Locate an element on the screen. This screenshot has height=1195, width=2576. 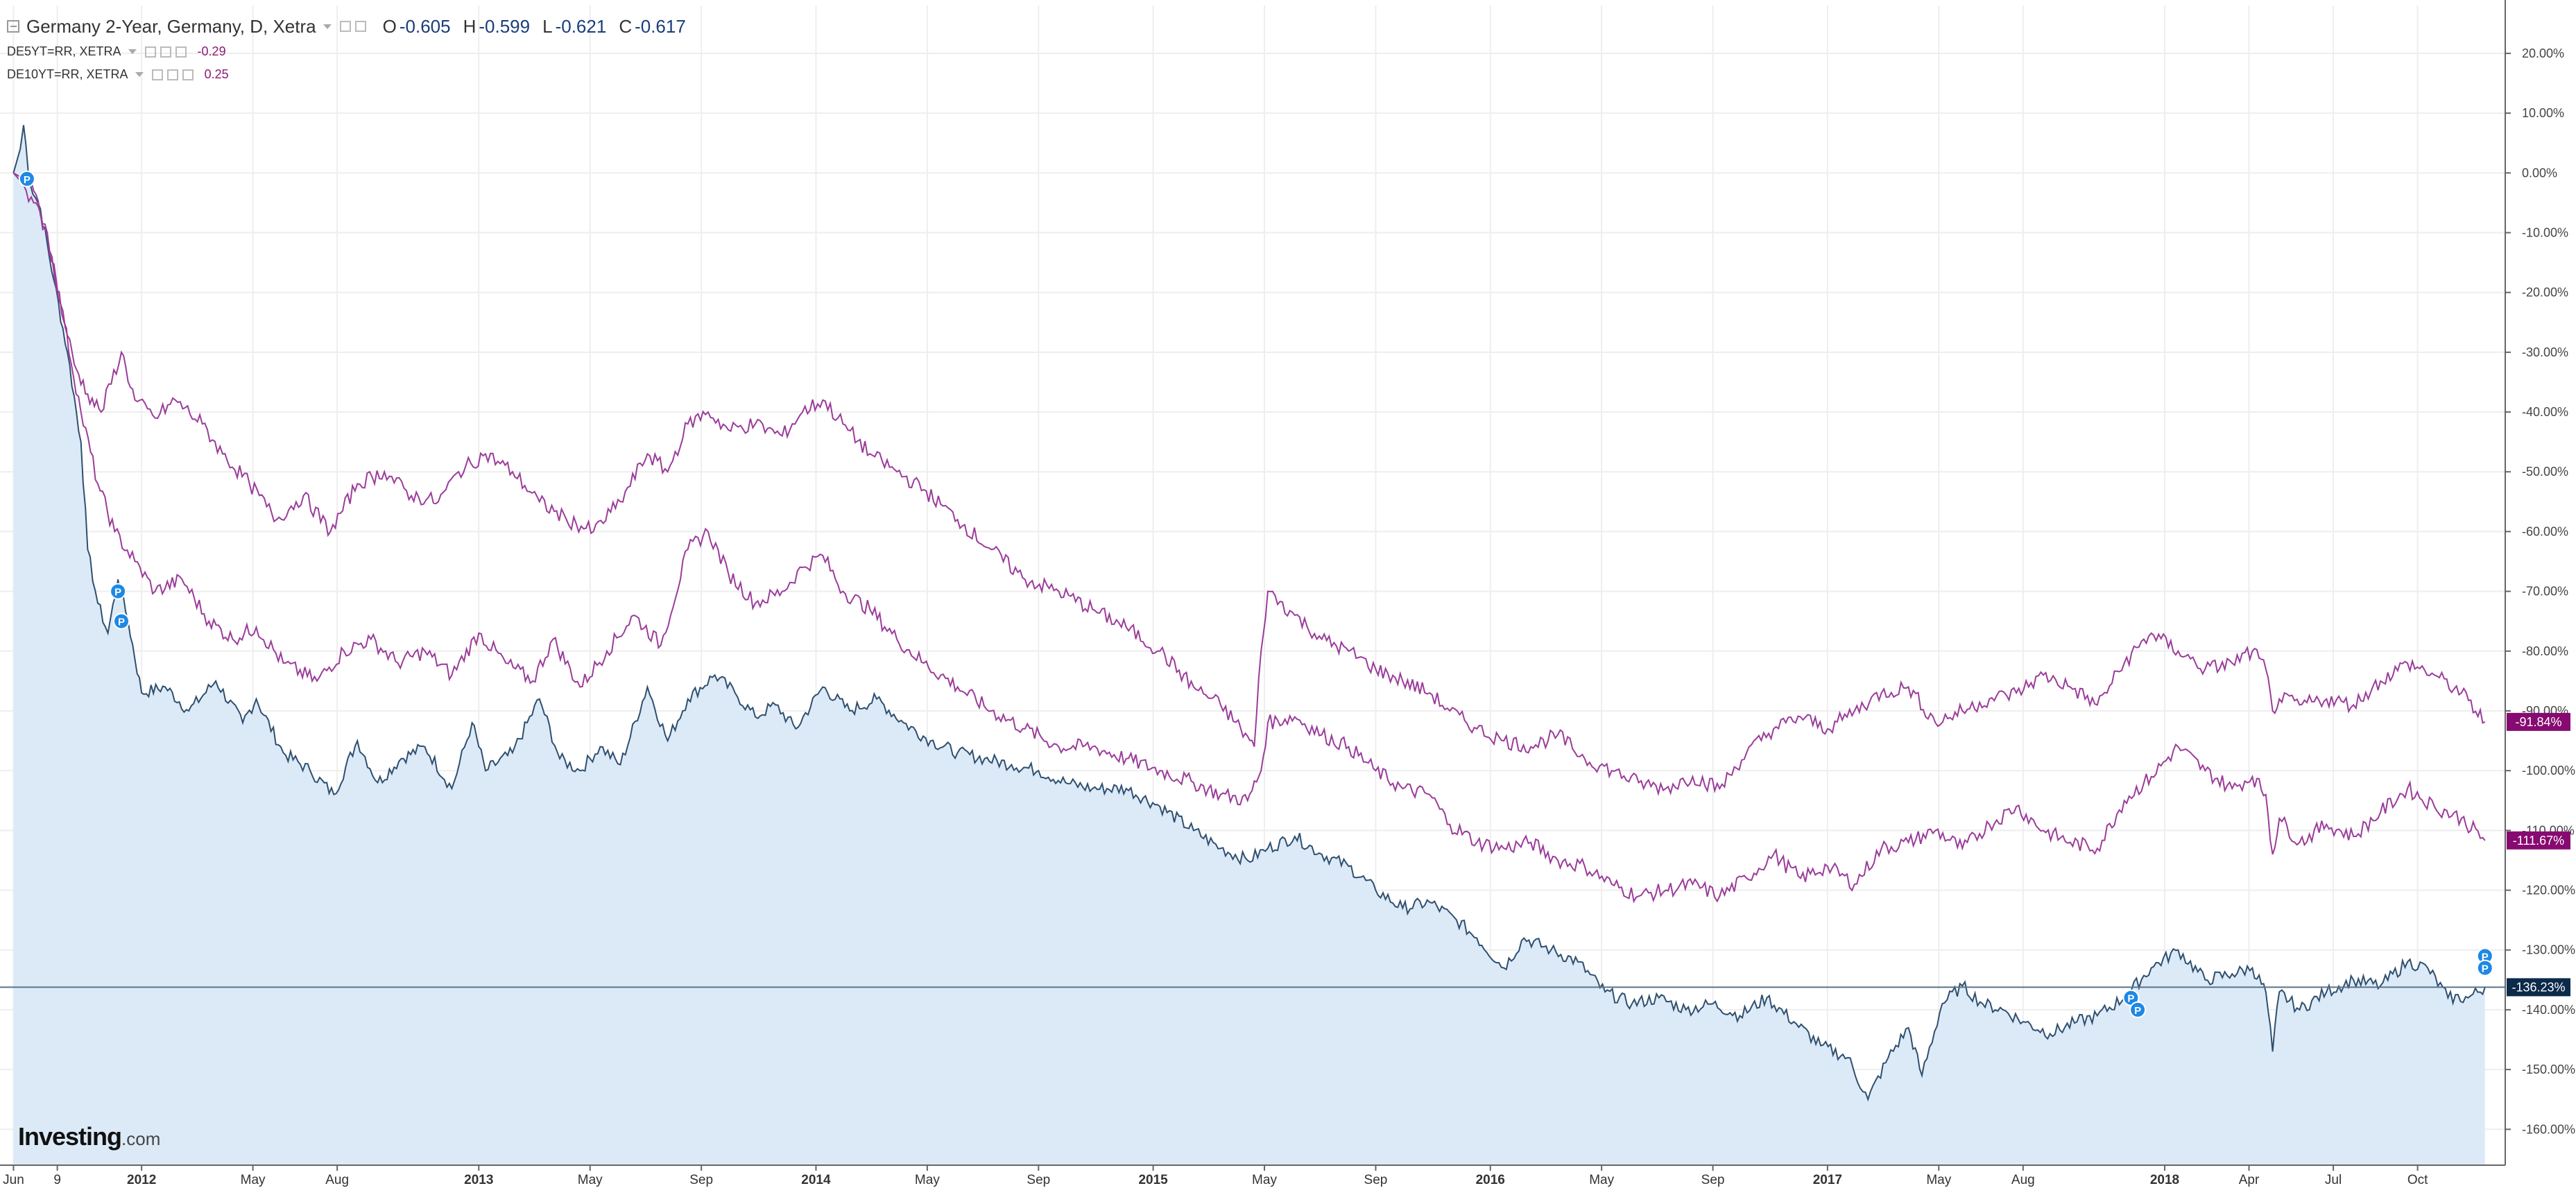
y-tick-label: -80.00% is located at coordinates (2545, 651).